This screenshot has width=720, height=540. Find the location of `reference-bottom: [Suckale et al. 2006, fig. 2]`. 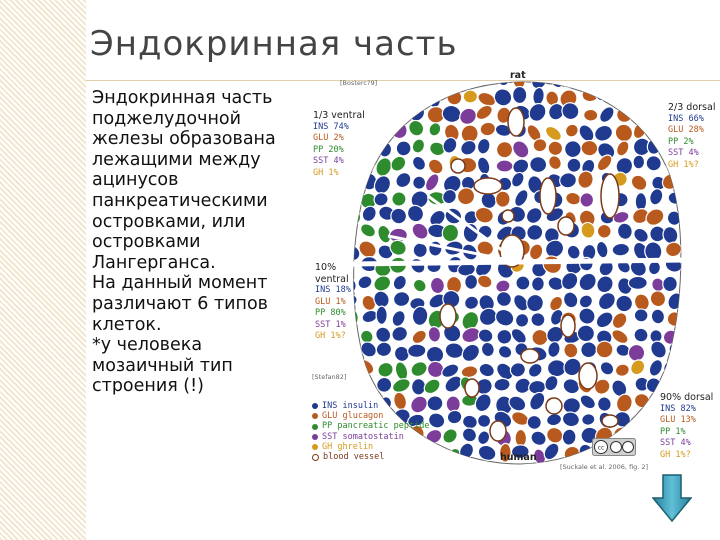

reference-bottom: [Suckale et al. 2006, fig. 2] is located at coordinates (604, 467).